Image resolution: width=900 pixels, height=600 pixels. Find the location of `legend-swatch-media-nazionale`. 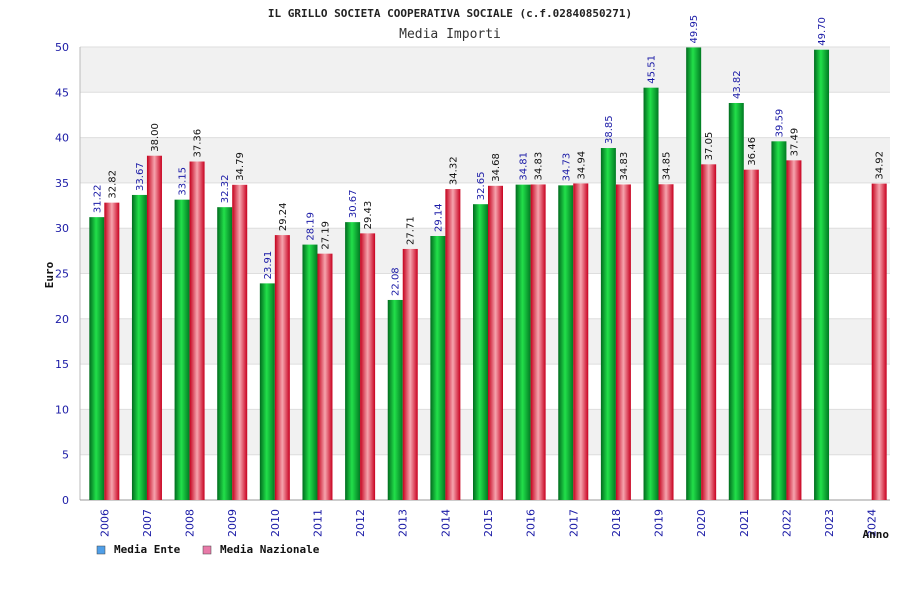

legend-swatch-media-nazionale is located at coordinates (207, 550).